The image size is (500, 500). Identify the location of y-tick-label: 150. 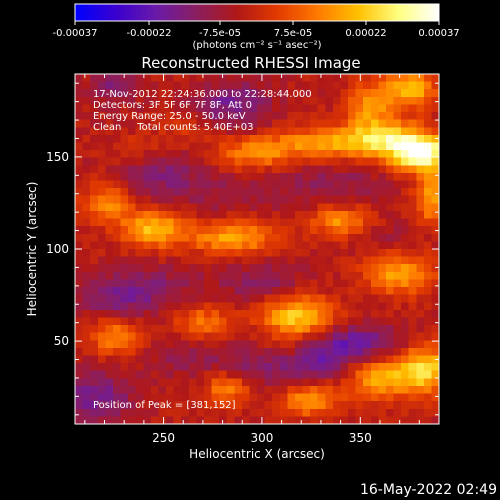
(57, 157).